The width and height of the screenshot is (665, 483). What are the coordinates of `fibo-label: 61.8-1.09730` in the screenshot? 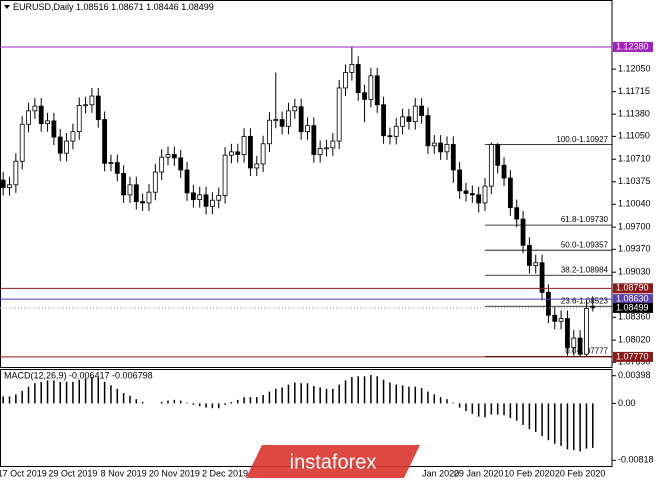 It's located at (585, 219).